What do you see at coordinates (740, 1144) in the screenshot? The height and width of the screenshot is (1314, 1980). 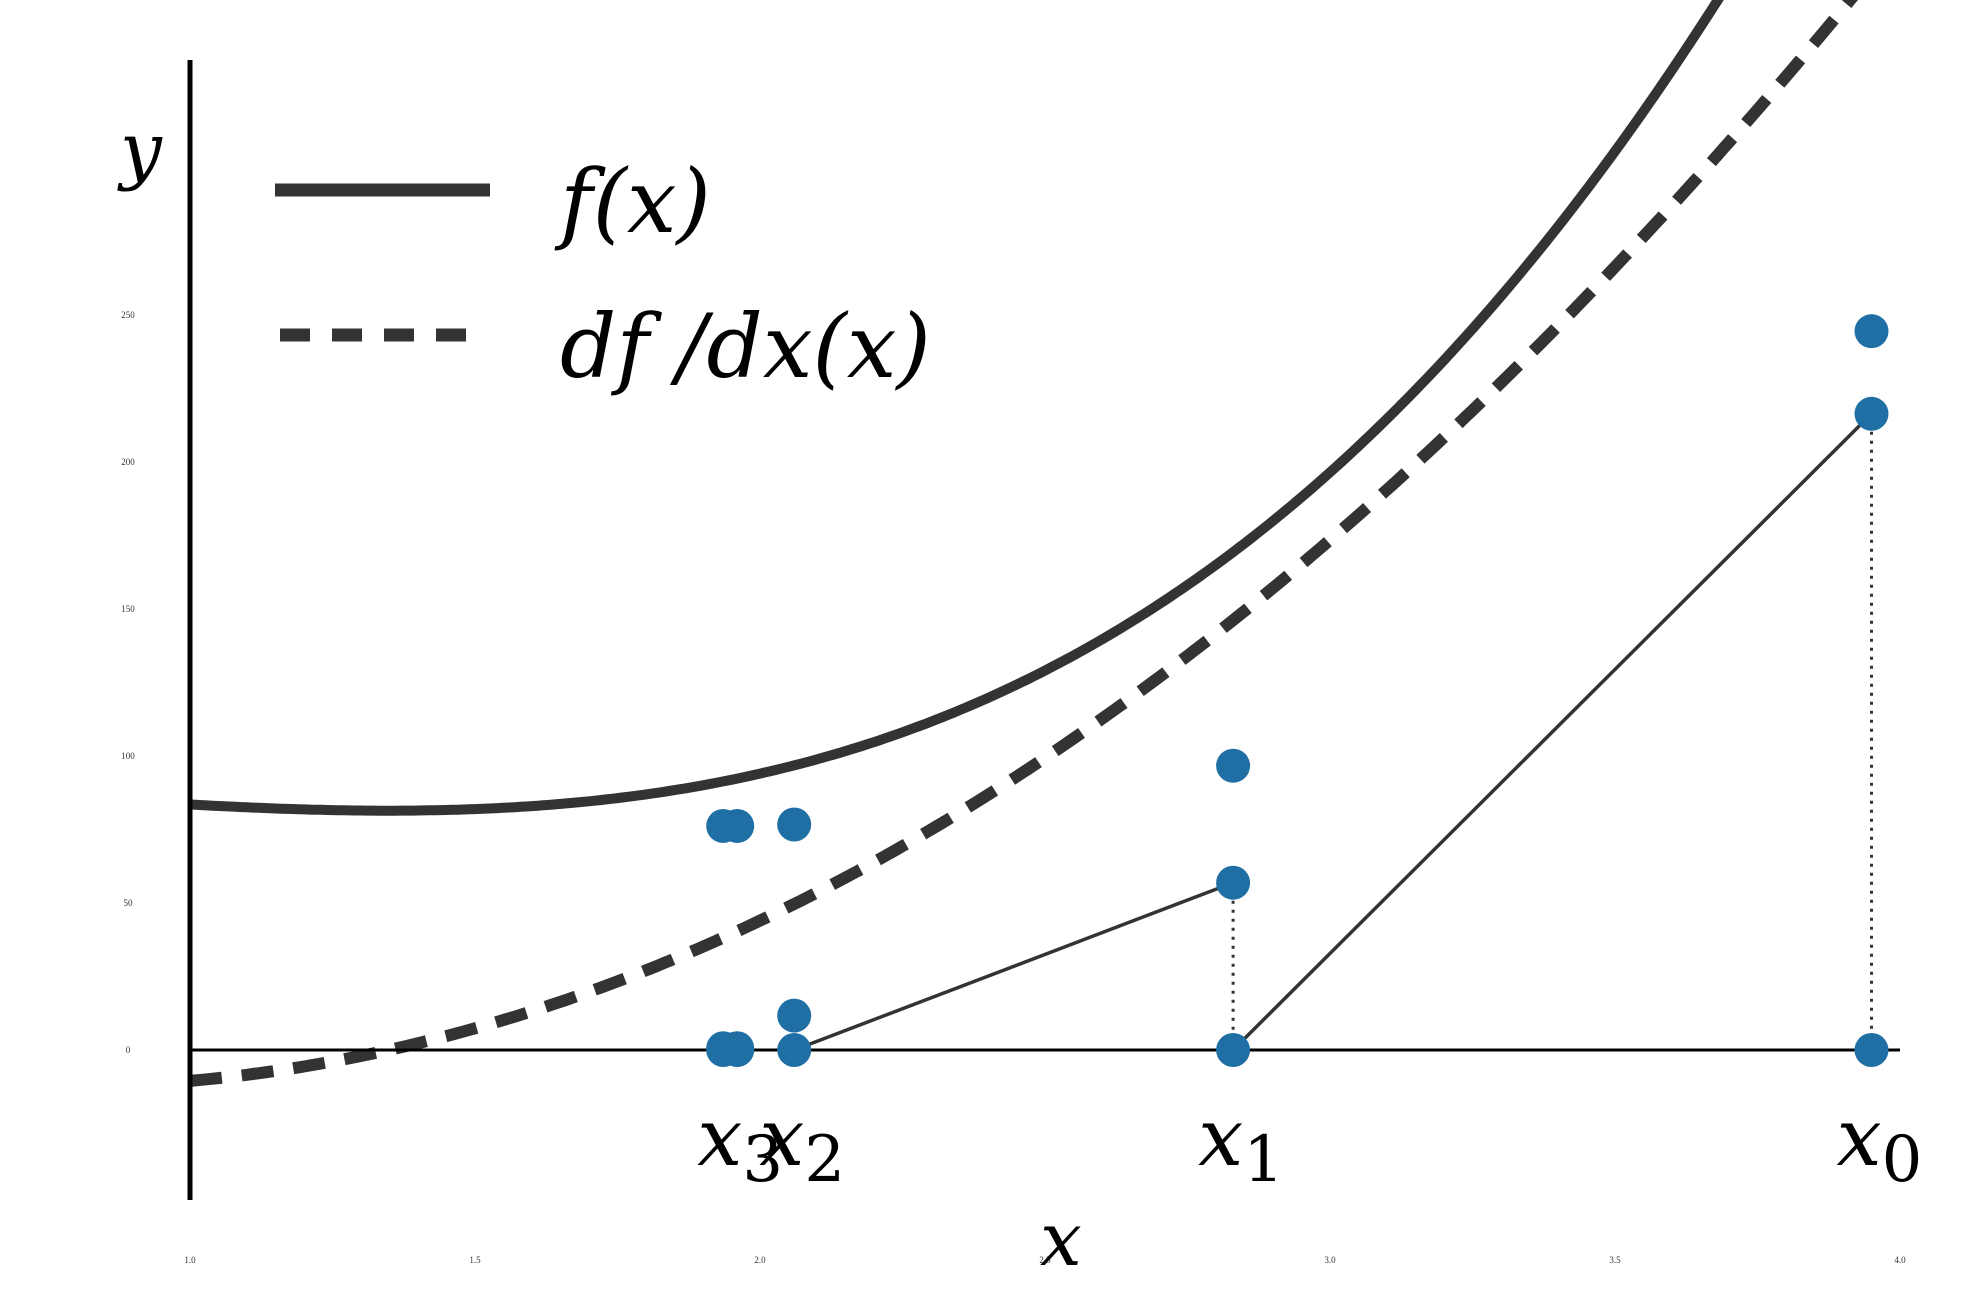 I see `iterate-label-3: x3` at bounding box center [740, 1144].